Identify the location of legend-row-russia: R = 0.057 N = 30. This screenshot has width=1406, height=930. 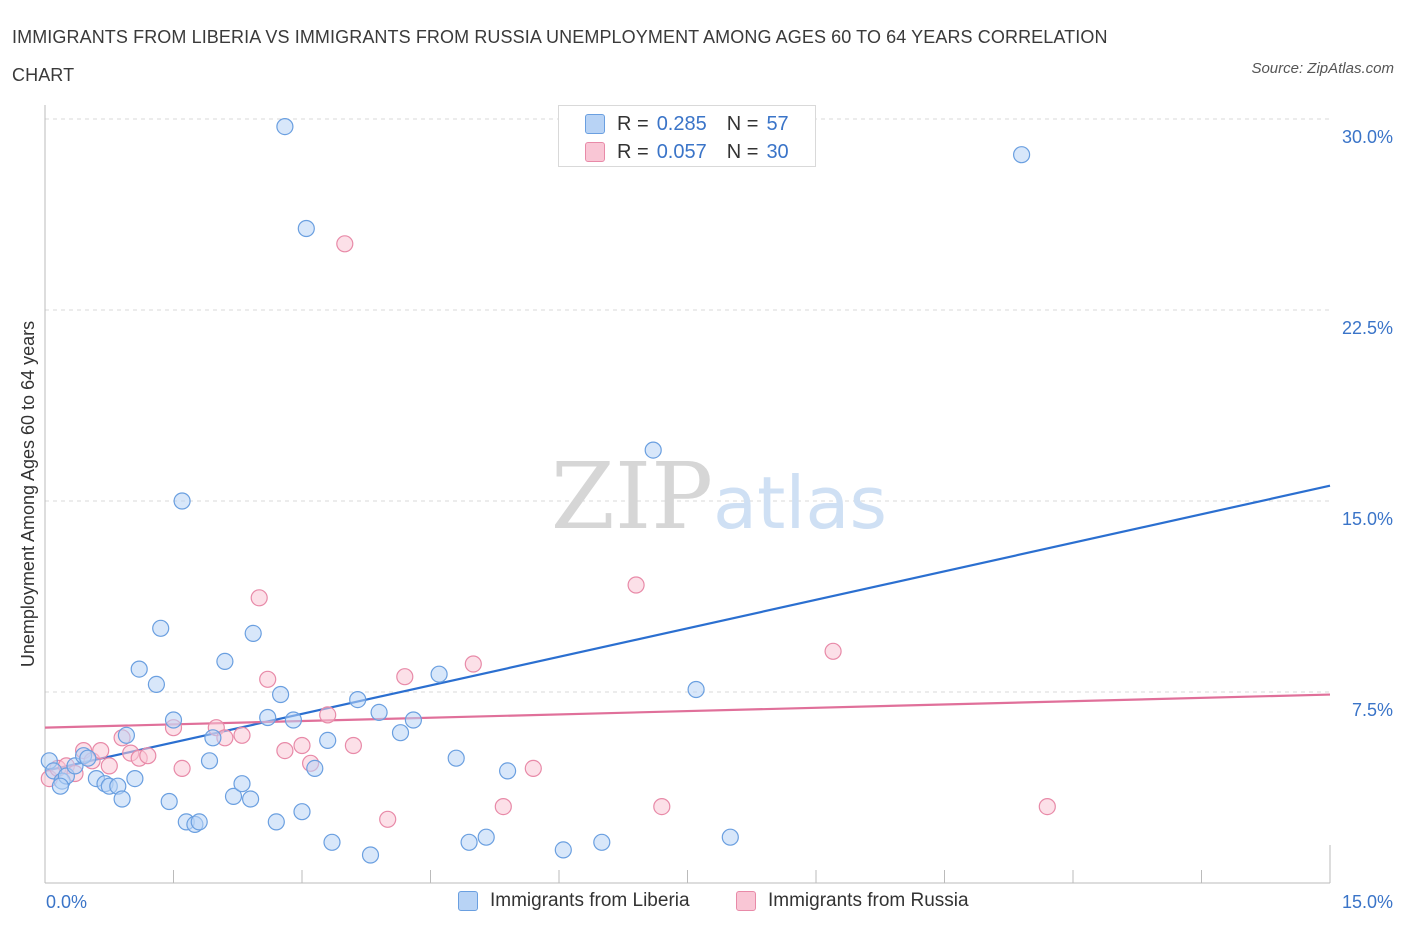
(687, 152).